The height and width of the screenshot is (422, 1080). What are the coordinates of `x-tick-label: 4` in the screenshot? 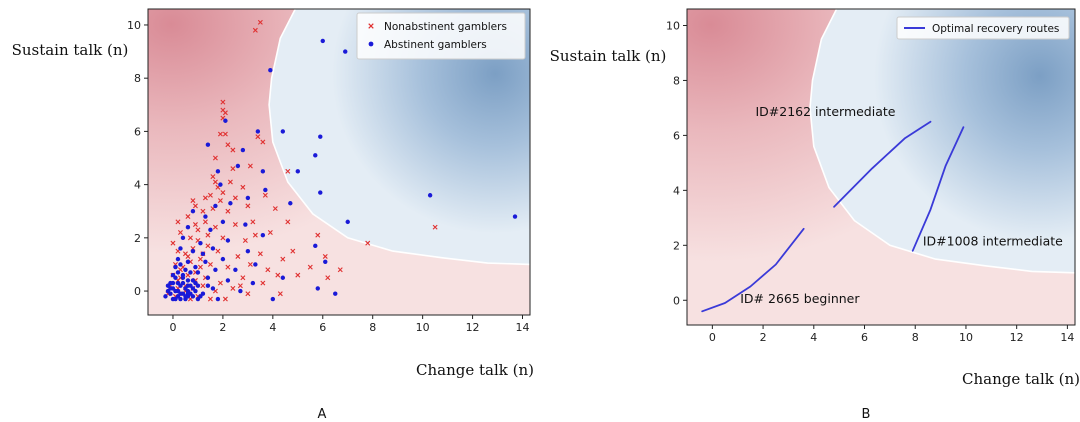 It's located at (813, 337).